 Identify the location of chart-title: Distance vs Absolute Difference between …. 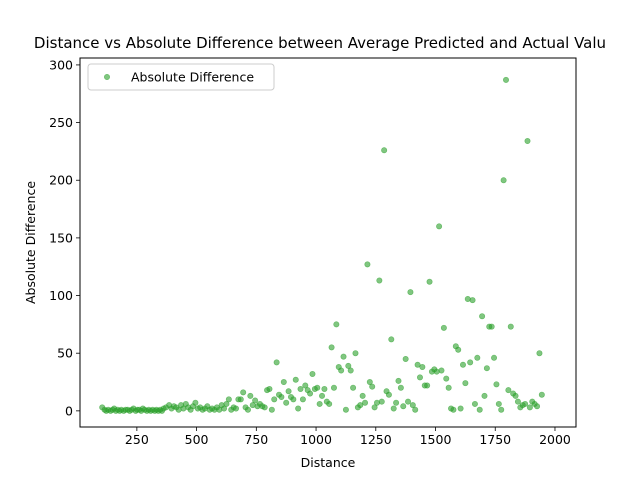
(320, 43).